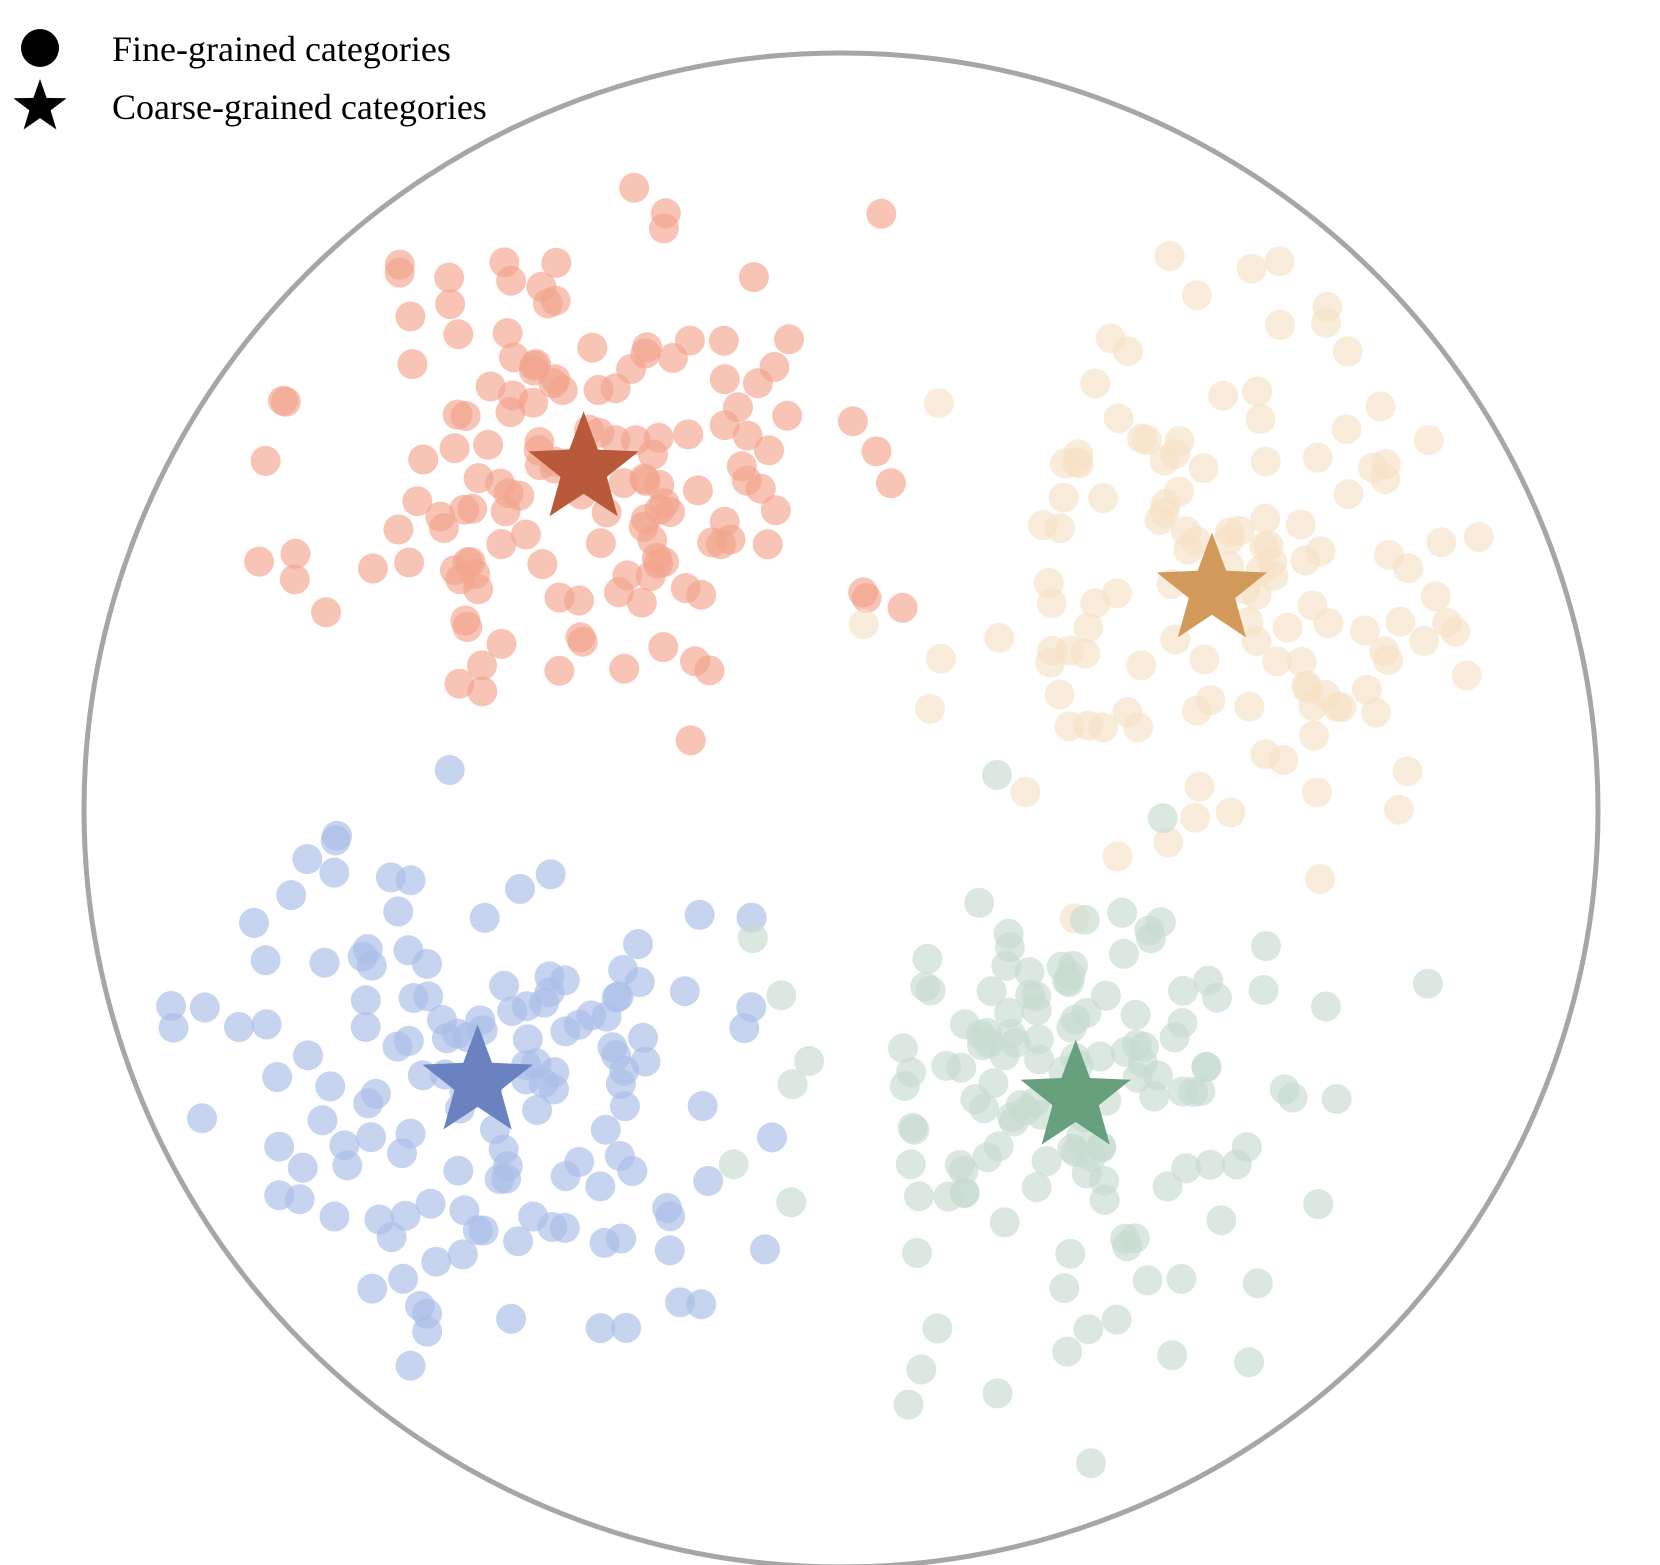  What do you see at coordinates (299, 107) in the screenshot?
I see `legend-label-coarse: Coarse-grained categories` at bounding box center [299, 107].